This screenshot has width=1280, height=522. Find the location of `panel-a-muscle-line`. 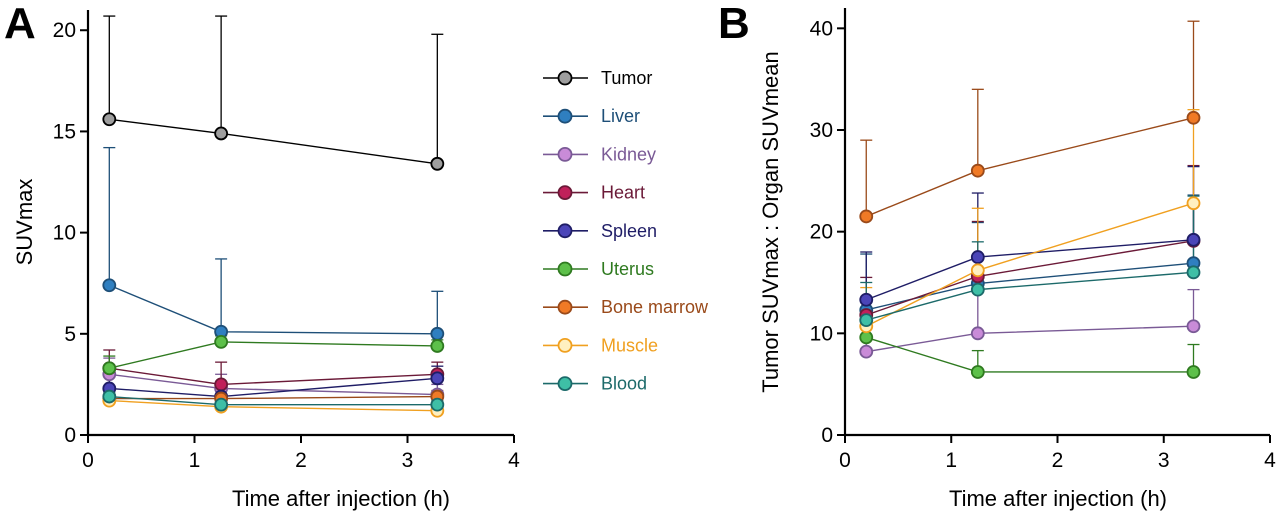

panel-a-muscle-line is located at coordinates (273, 405).